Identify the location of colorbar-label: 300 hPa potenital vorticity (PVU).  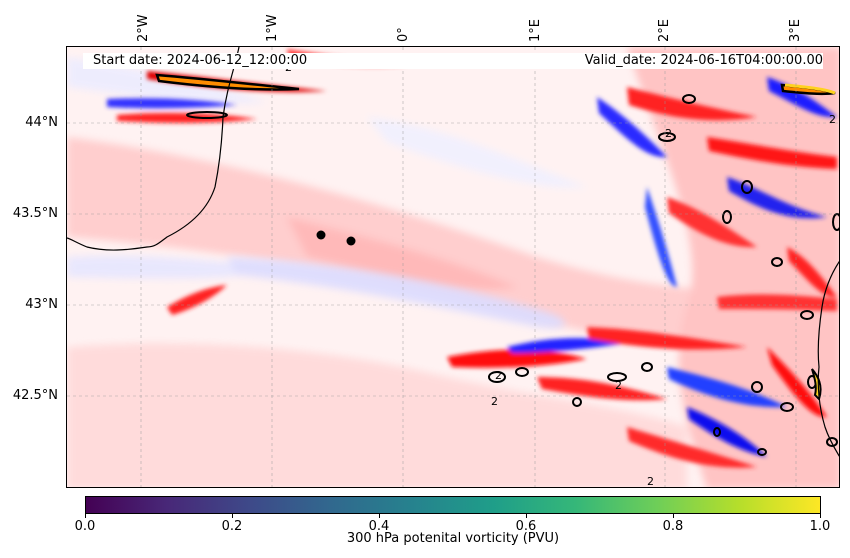
(453, 538).